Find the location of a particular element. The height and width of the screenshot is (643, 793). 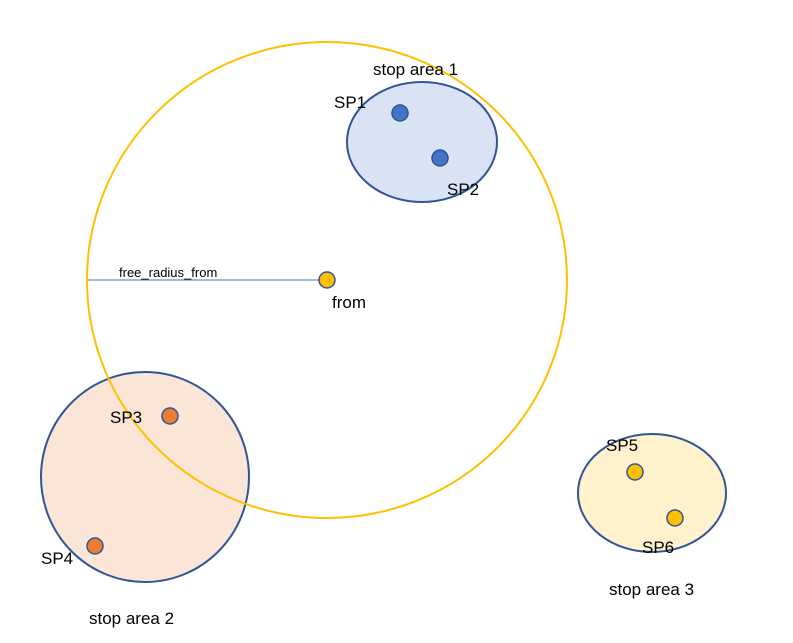

stop-area-3-shape is located at coordinates (652, 493).